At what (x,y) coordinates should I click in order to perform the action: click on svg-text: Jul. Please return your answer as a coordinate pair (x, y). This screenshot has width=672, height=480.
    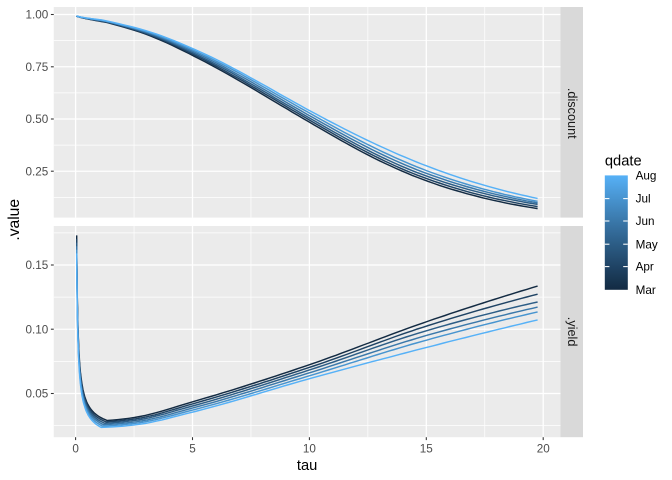
    Looking at the image, I should click on (643, 199).